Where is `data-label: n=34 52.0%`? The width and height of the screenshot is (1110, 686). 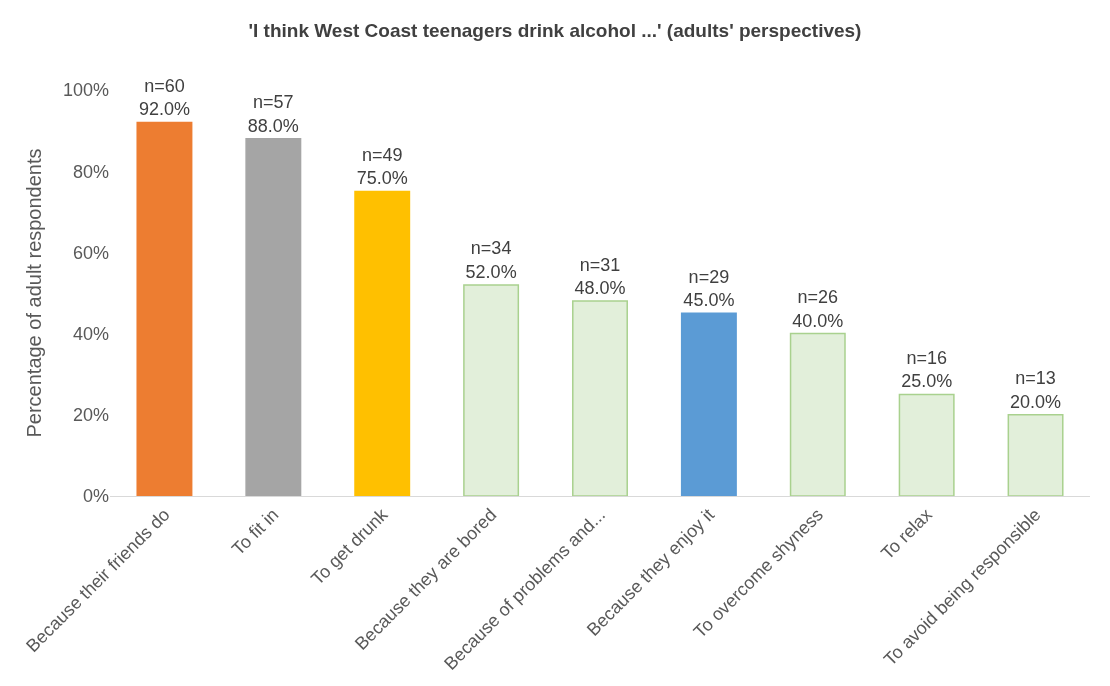
data-label: n=34 52.0% is located at coordinates (491, 260).